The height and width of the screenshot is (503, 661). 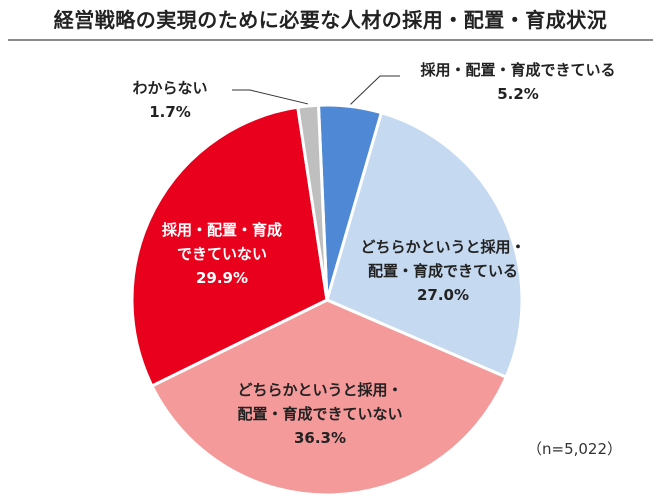 What do you see at coordinates (443, 247) in the screenshot?
I see `slice-label-1-line-0: どちらかというと採用・` at bounding box center [443, 247].